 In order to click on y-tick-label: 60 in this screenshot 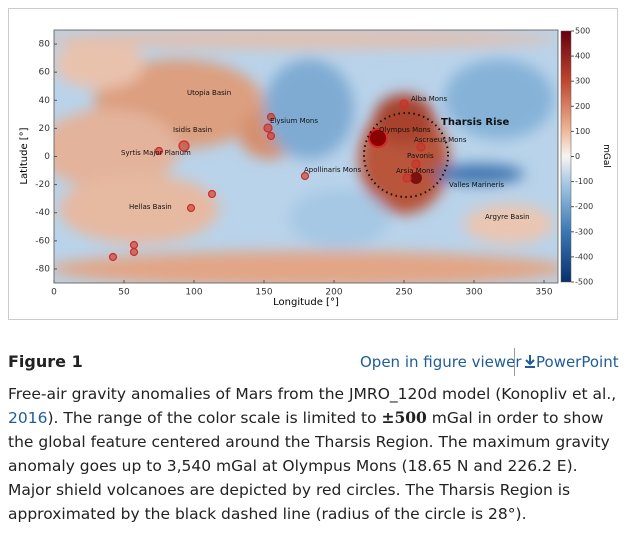, I will do `click(45, 73)`.